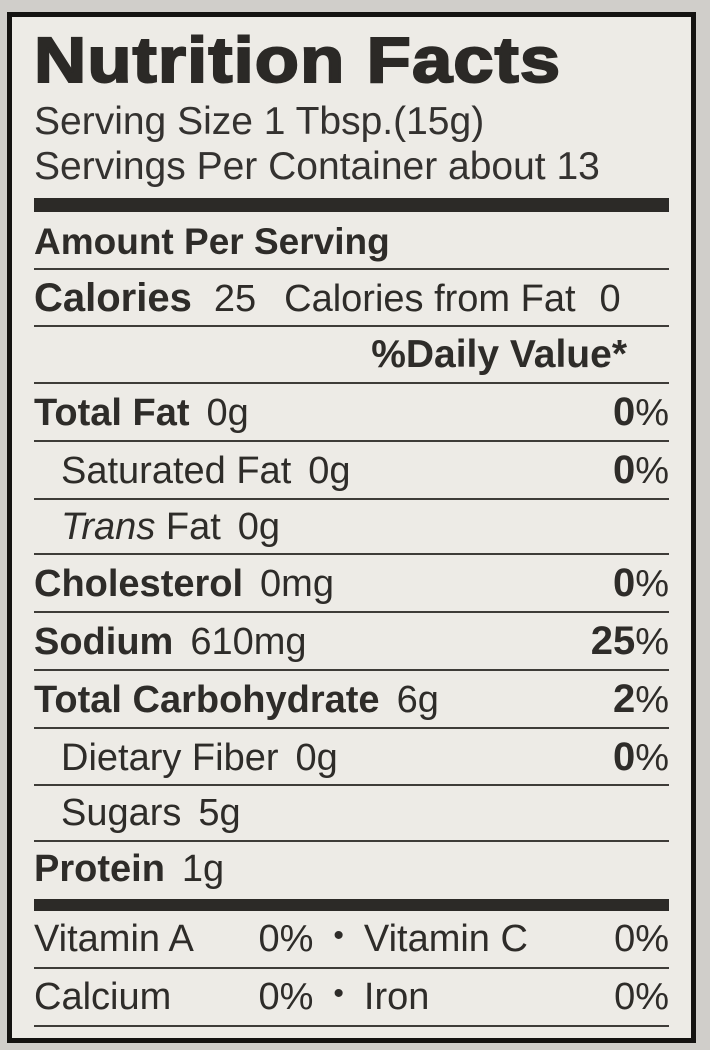  I want to click on calories-from-fat-label: Calories from Fat, so click(430, 298).